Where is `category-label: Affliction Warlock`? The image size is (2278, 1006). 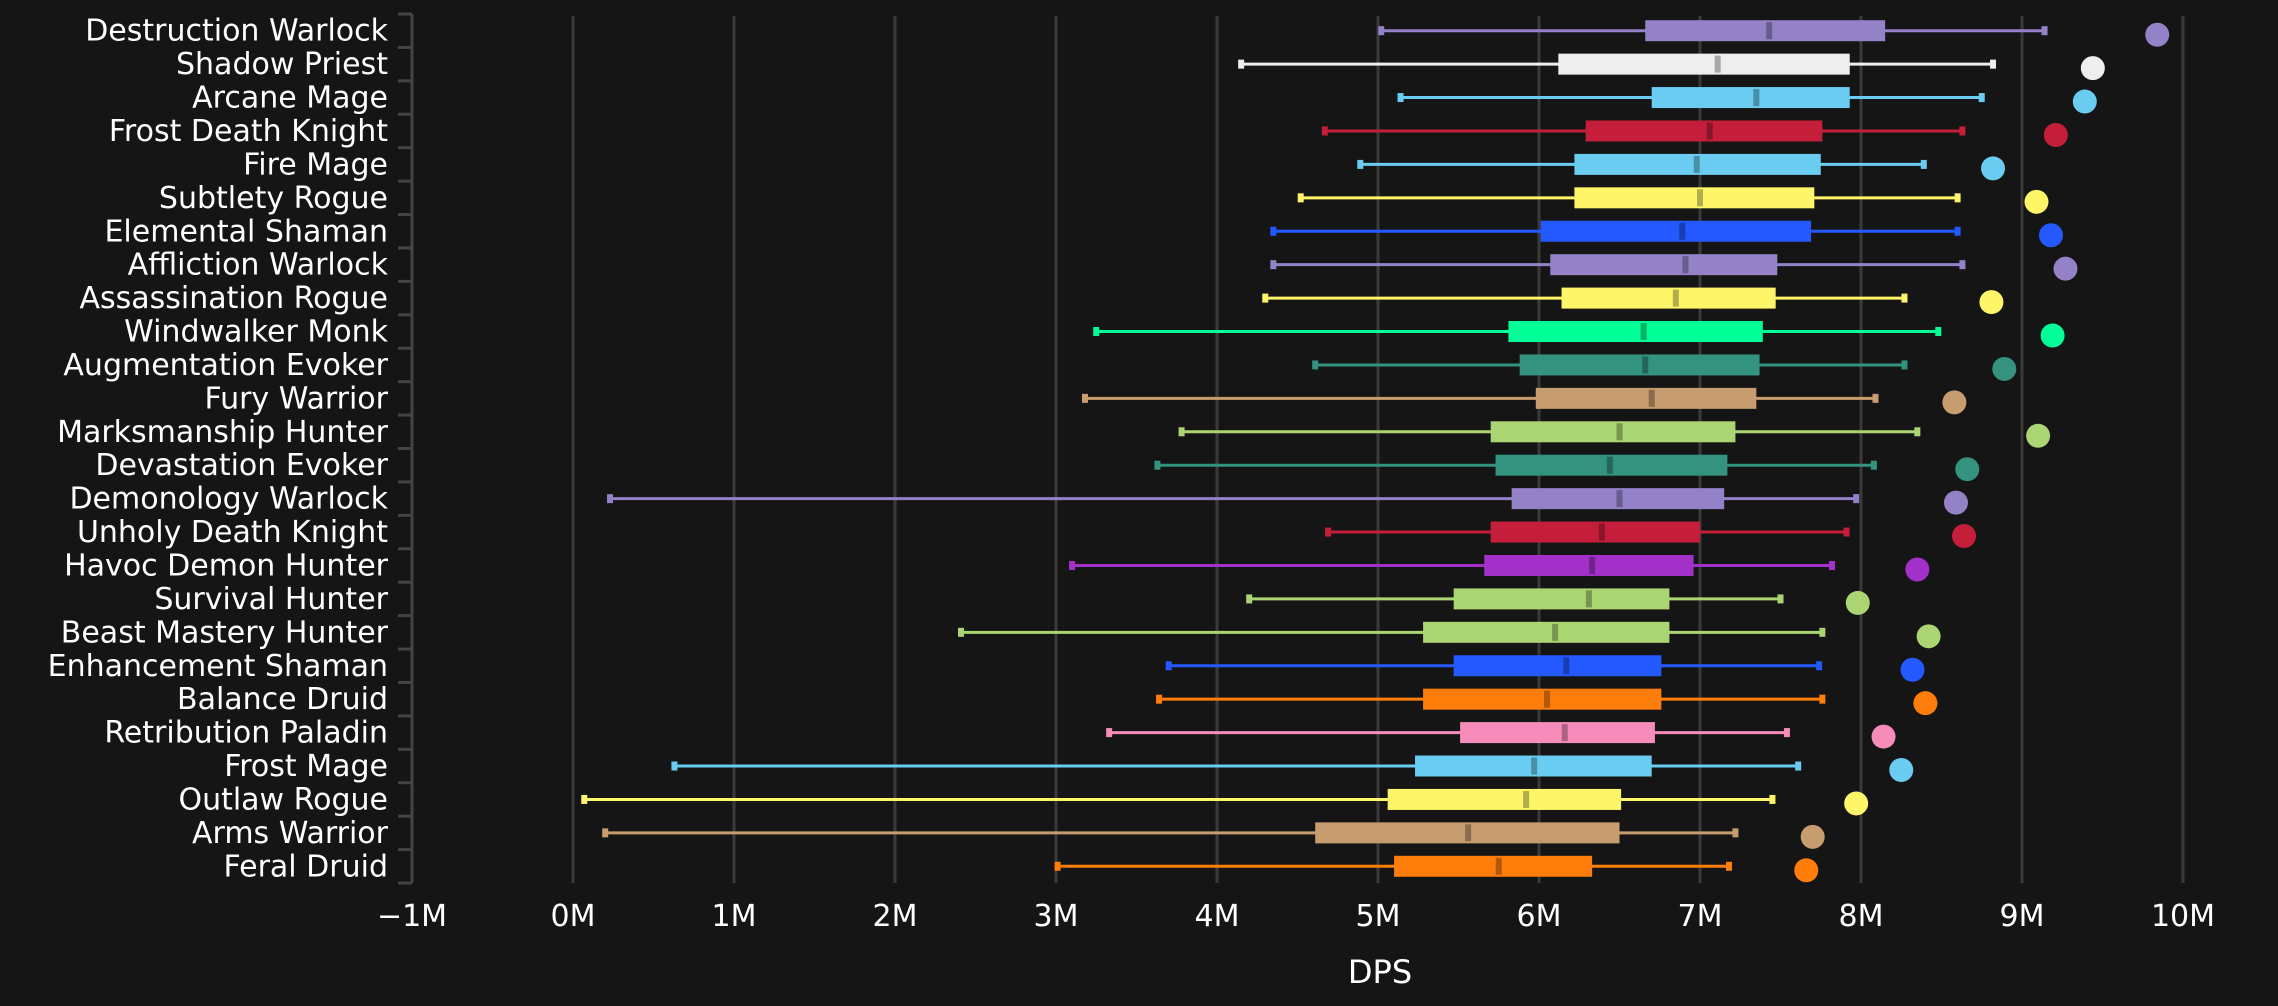
category-label: Affliction Warlock is located at coordinates (258, 265).